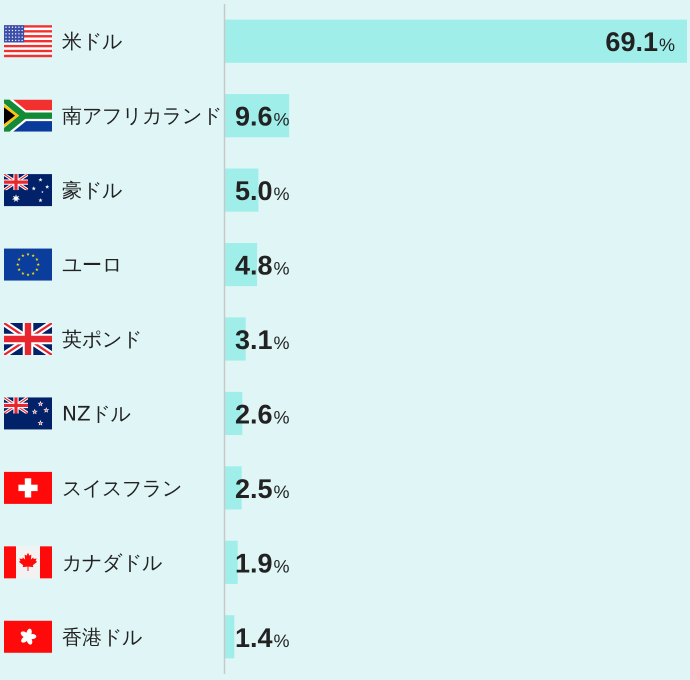  I want to click on y-tick-label: 英ポンド, so click(102, 339).